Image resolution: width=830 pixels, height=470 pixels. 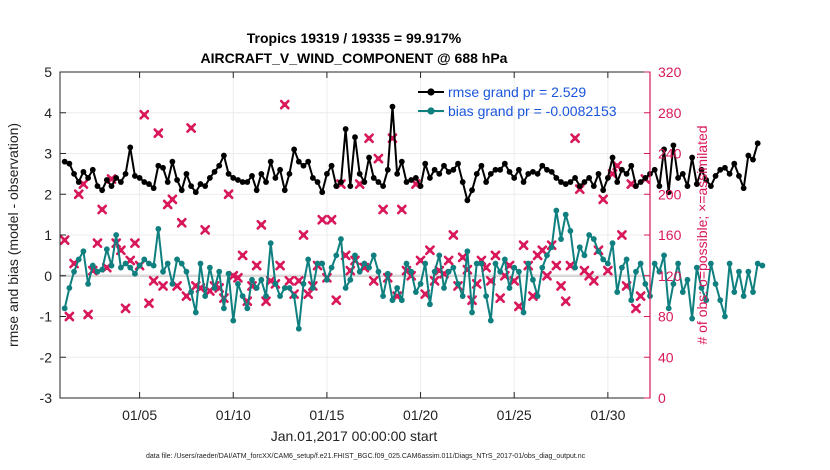 What do you see at coordinates (670, 194) in the screenshot?
I see `y-right-tick-label-5: 200` at bounding box center [670, 194].